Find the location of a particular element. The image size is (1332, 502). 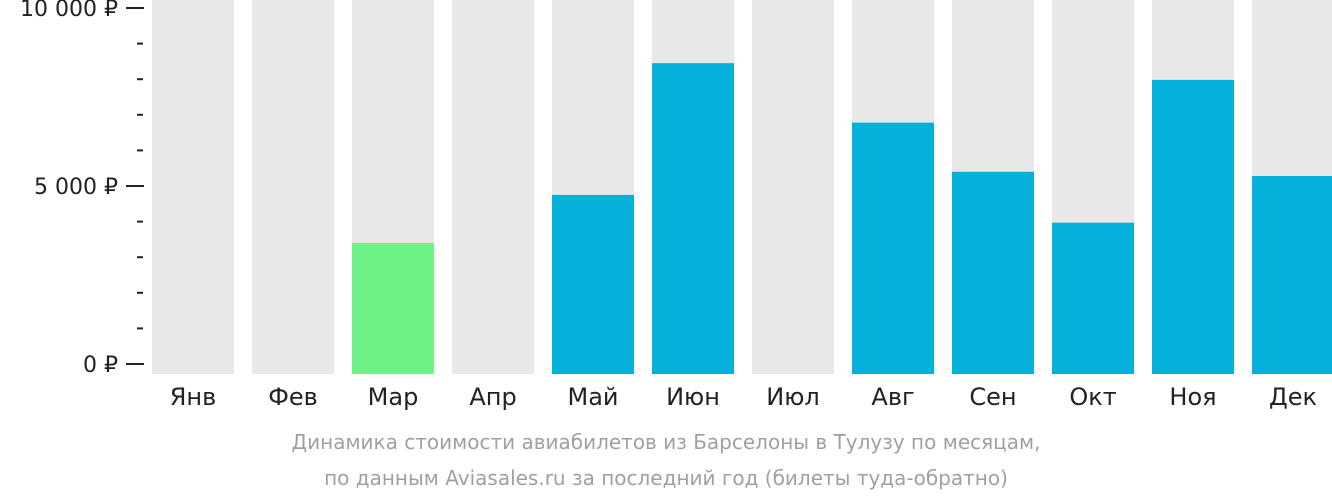

x-tick-label: Дек is located at coordinates (1293, 397).